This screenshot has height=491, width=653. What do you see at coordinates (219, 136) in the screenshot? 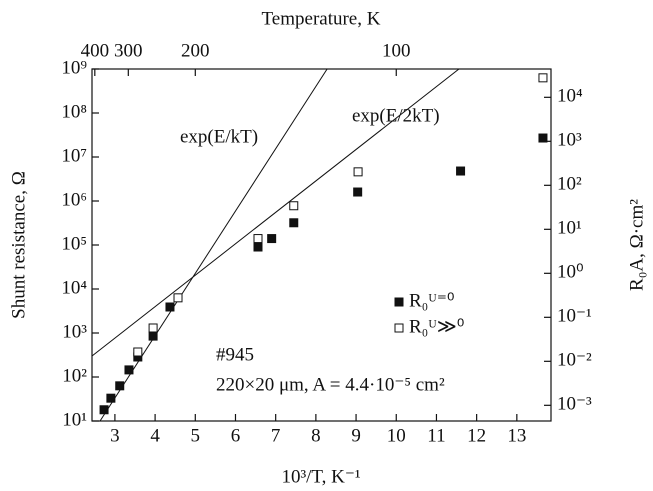
I see `fit-label: exp(E/kT)` at bounding box center [219, 136].